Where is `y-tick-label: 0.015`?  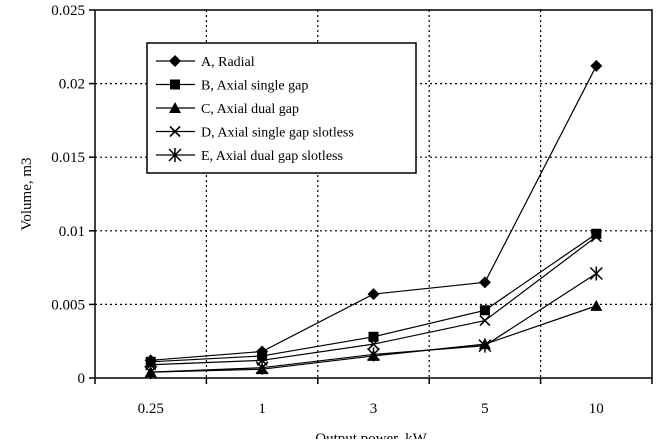
y-tick-label: 0.015 is located at coordinates (68, 158).